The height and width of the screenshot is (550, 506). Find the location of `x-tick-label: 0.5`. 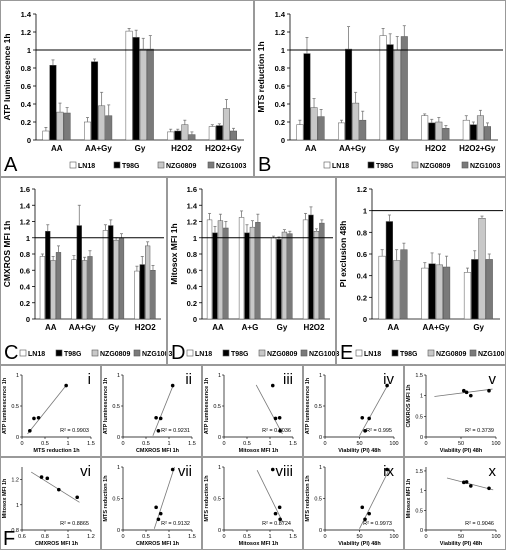

x-tick-label: 0.5 is located at coordinates (146, 444).